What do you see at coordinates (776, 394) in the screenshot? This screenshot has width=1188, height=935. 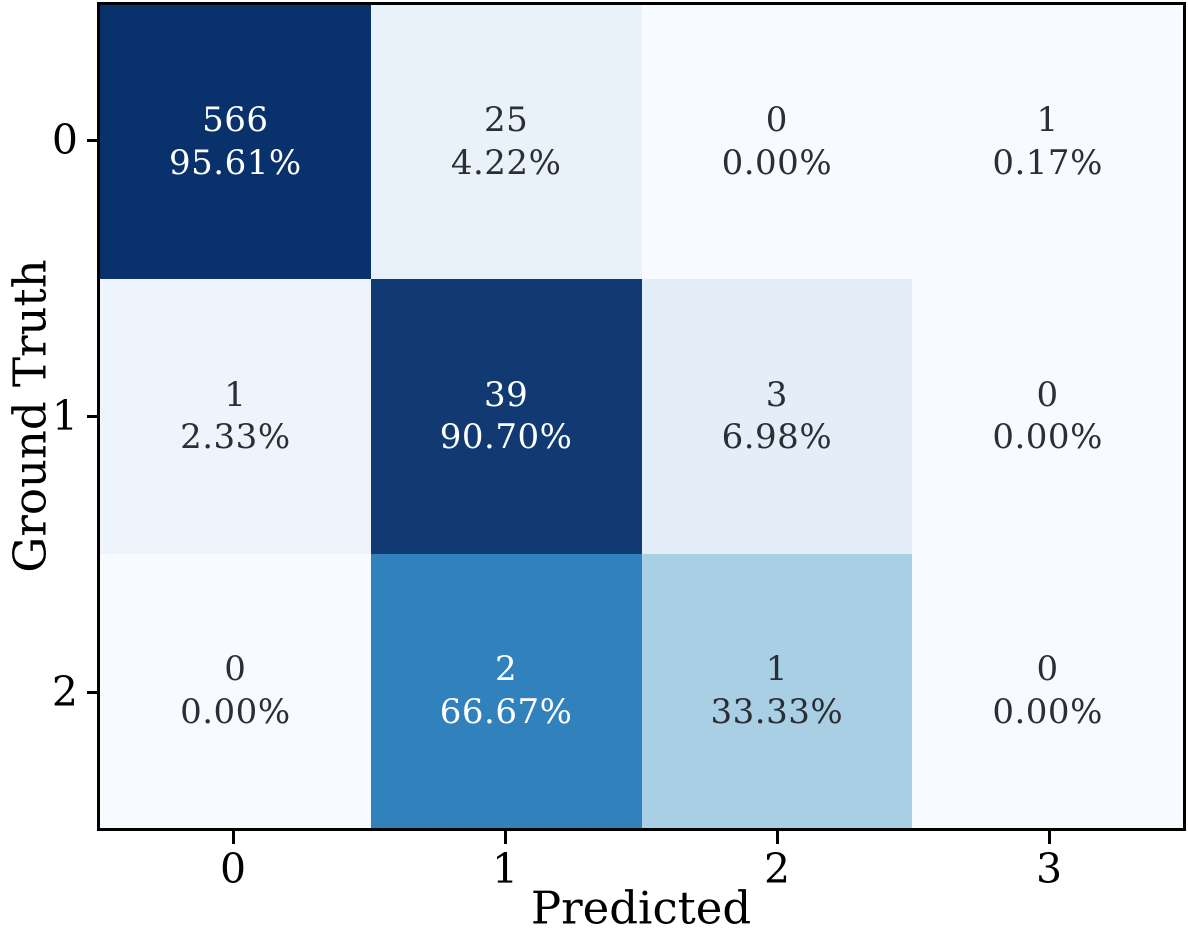 I see `cell-count: 3` at bounding box center [776, 394].